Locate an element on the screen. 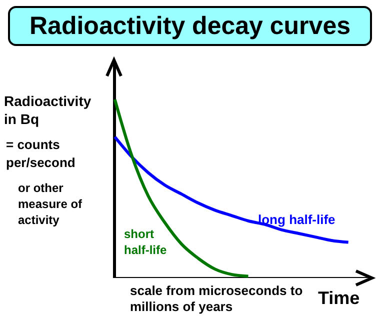 The width and height of the screenshot is (380, 323). x-axis-title: Time is located at coordinates (339, 298).